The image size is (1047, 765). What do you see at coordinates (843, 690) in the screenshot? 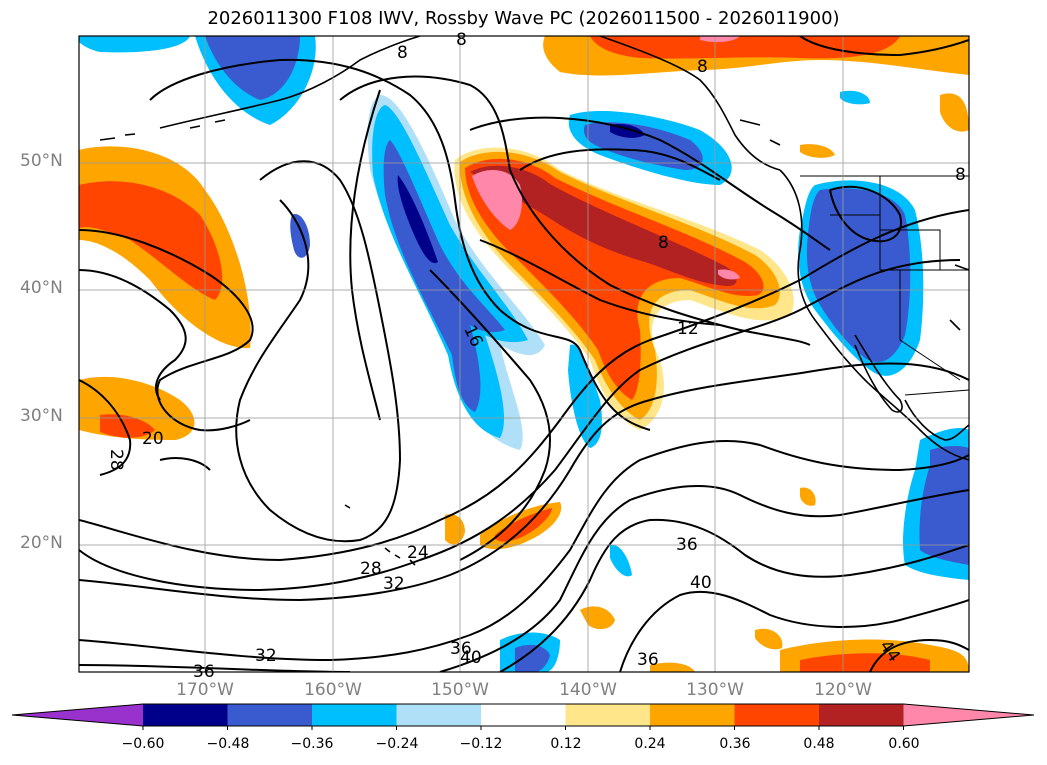
I see `lon-label: 120°W` at bounding box center [843, 690].